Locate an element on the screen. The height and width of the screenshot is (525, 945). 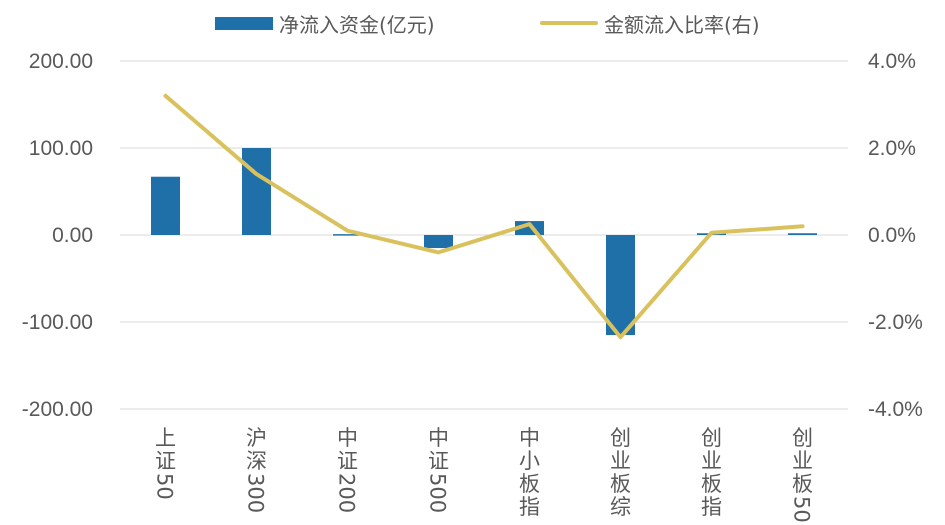
legend-bar-swatch is located at coordinates (244, 23).